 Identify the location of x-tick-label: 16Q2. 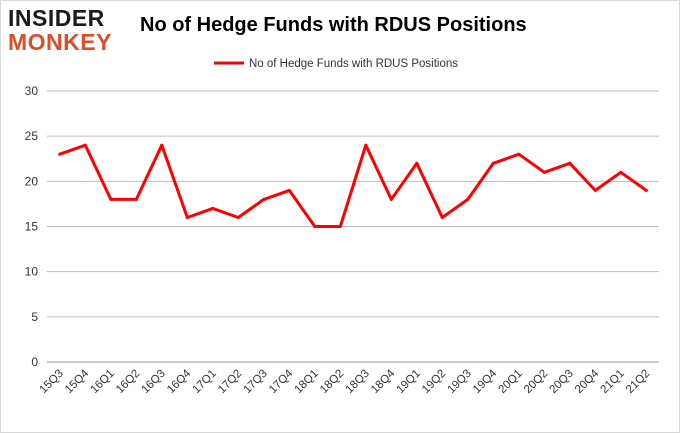
(128, 382).